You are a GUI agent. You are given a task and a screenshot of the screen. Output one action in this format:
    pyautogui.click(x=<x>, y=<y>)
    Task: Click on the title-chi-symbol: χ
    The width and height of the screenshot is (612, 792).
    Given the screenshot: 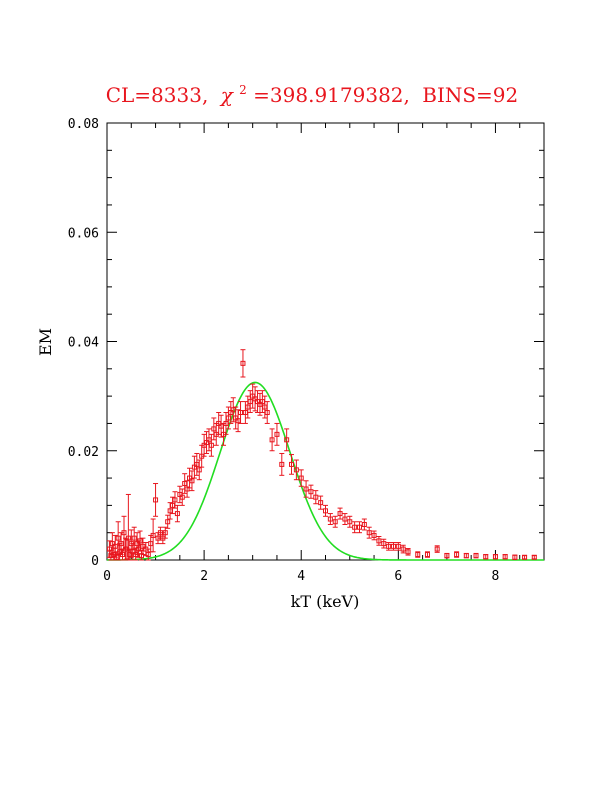 What is the action you would take?
    pyautogui.click(x=227, y=95)
    